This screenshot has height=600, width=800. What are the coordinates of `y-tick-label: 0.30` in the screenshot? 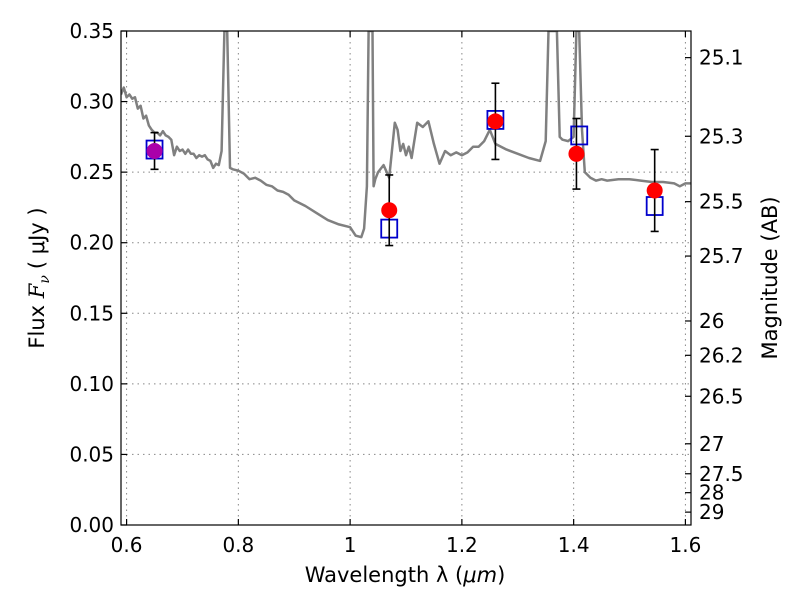 It's located at (91, 102).